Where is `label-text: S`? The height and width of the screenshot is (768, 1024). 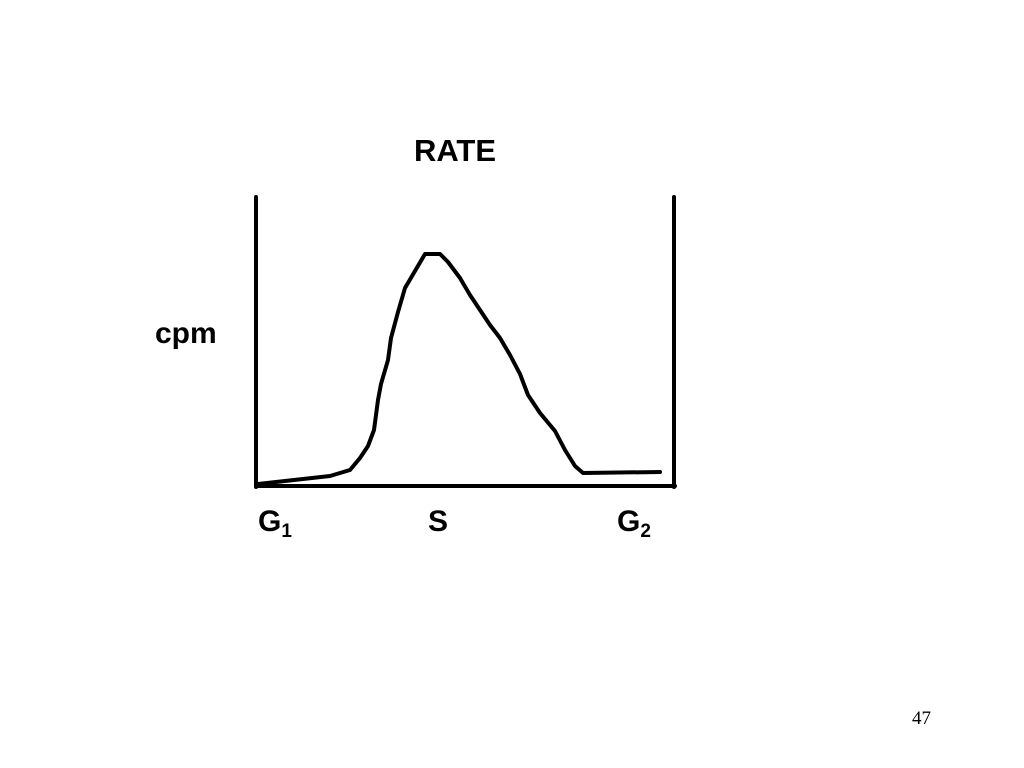
label-text: S is located at coordinates (438, 521).